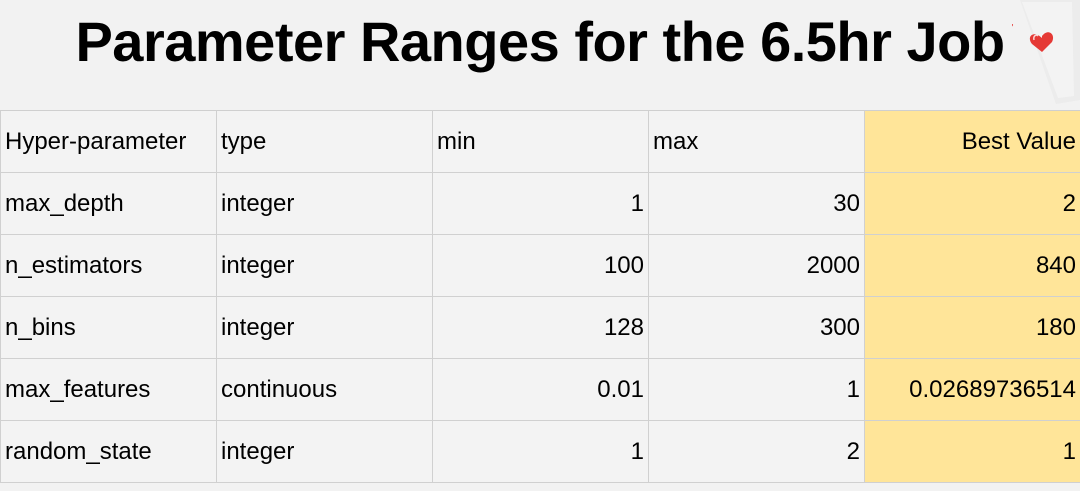  Describe the element at coordinates (108, 203) in the screenshot. I see `cell-hyperparameter: max_depth` at that location.